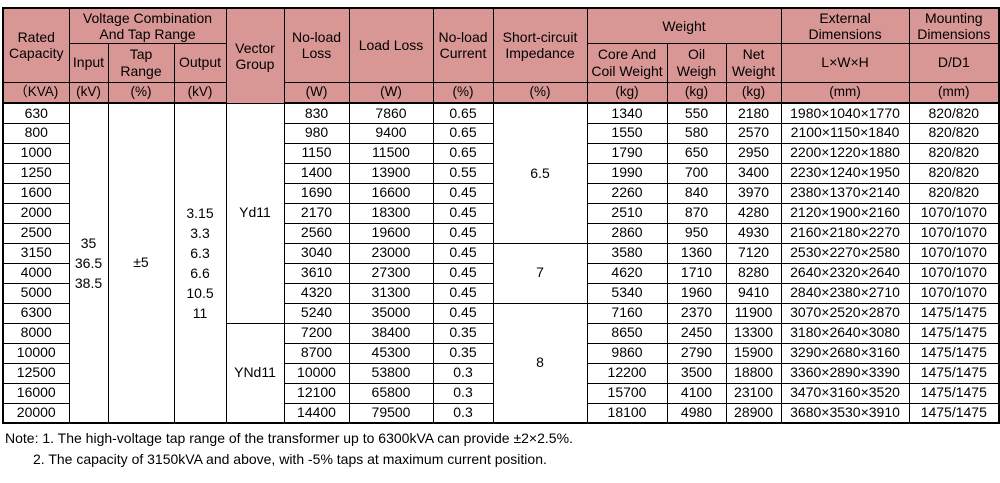 This screenshot has height=483, width=1000. I want to click on cell-net-weight: 13300, so click(753, 333).